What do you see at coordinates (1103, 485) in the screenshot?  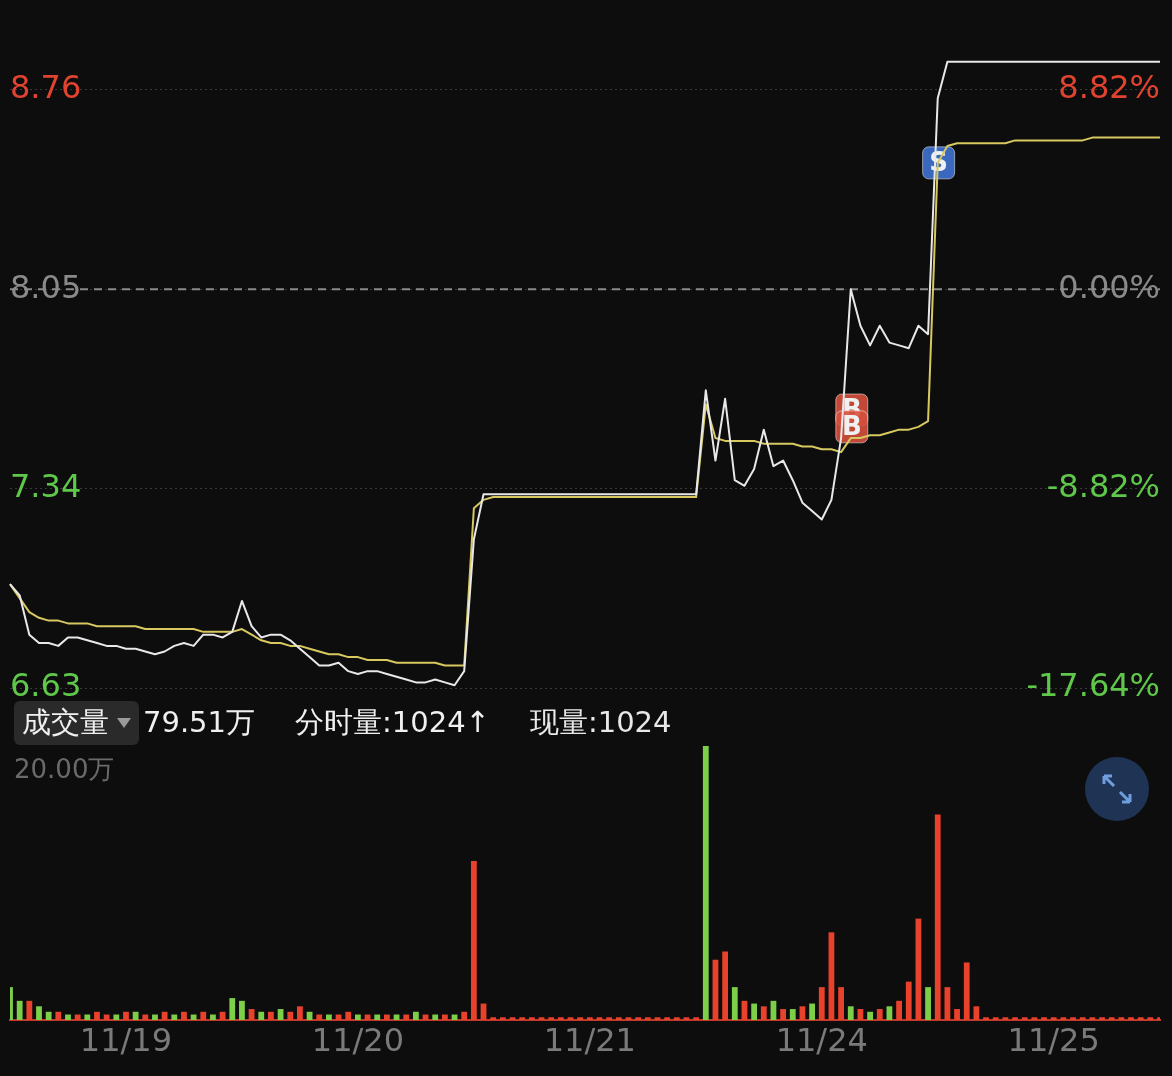 I see `y2-tick-label: -8.82%` at bounding box center [1103, 485].